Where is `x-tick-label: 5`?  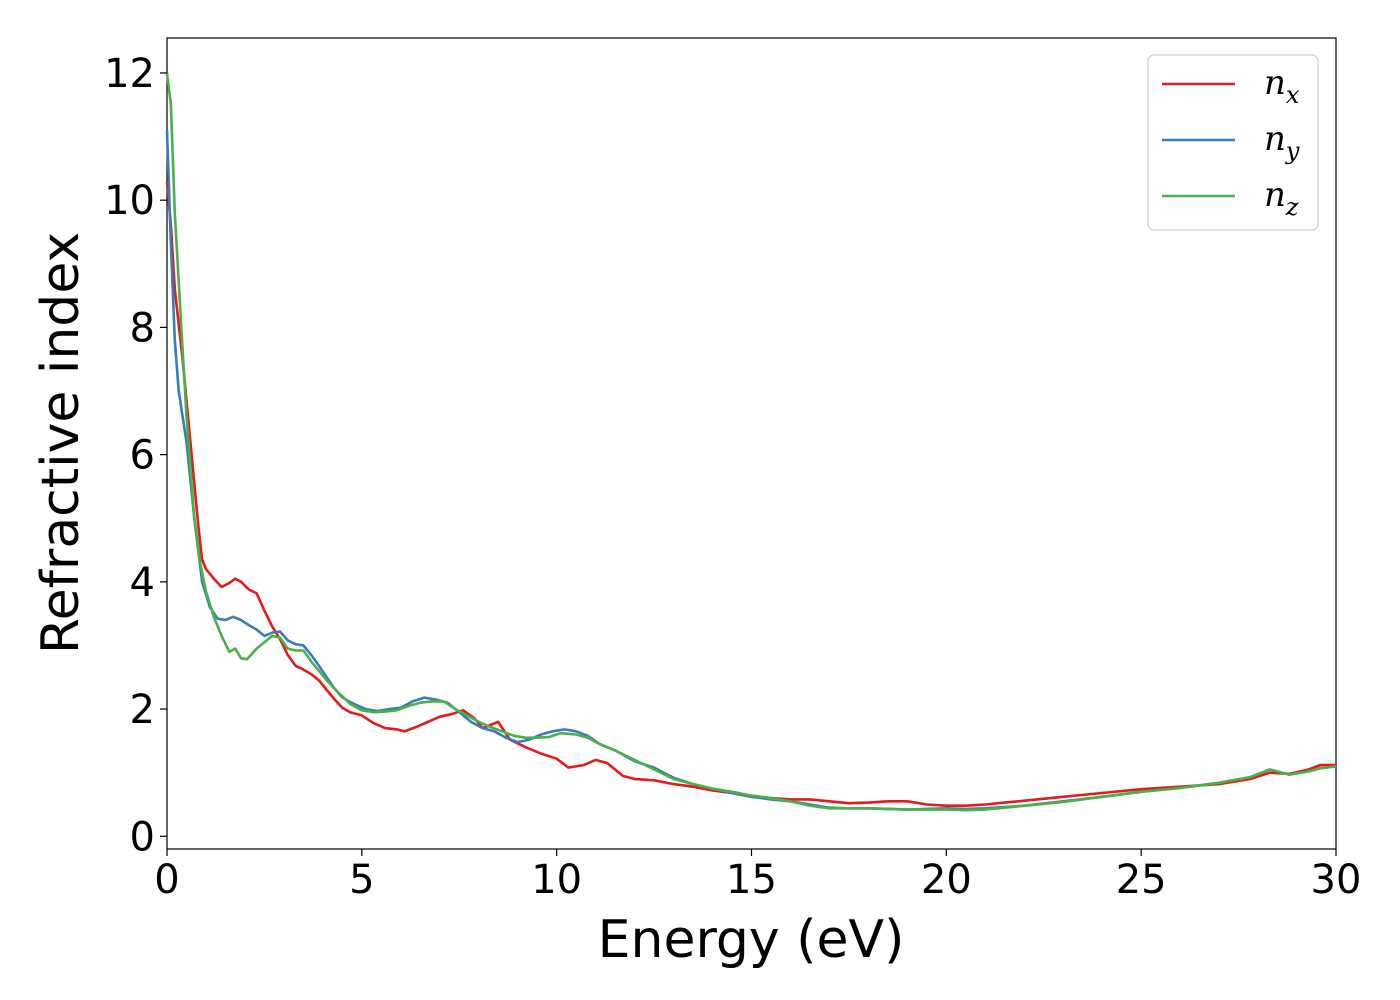
x-tick-label: 5 is located at coordinates (361, 880).